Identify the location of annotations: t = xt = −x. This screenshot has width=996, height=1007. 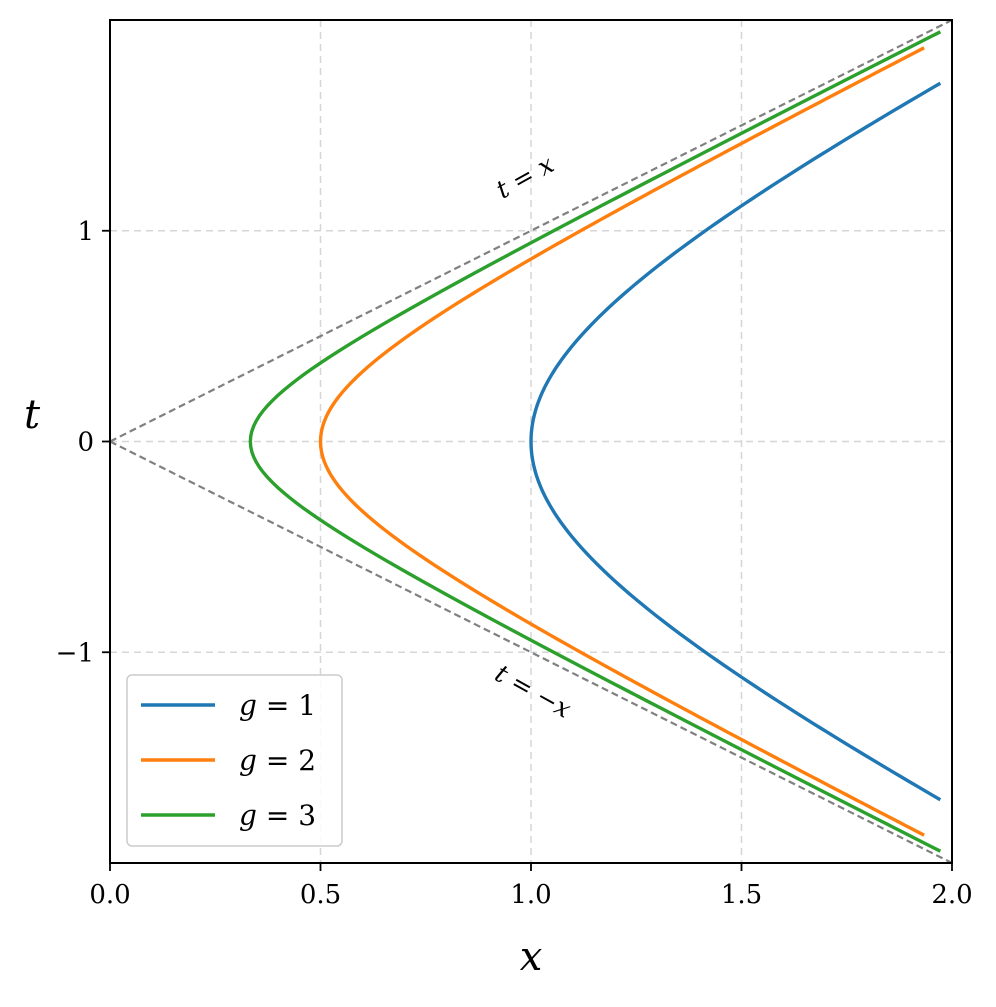
(533, 436).